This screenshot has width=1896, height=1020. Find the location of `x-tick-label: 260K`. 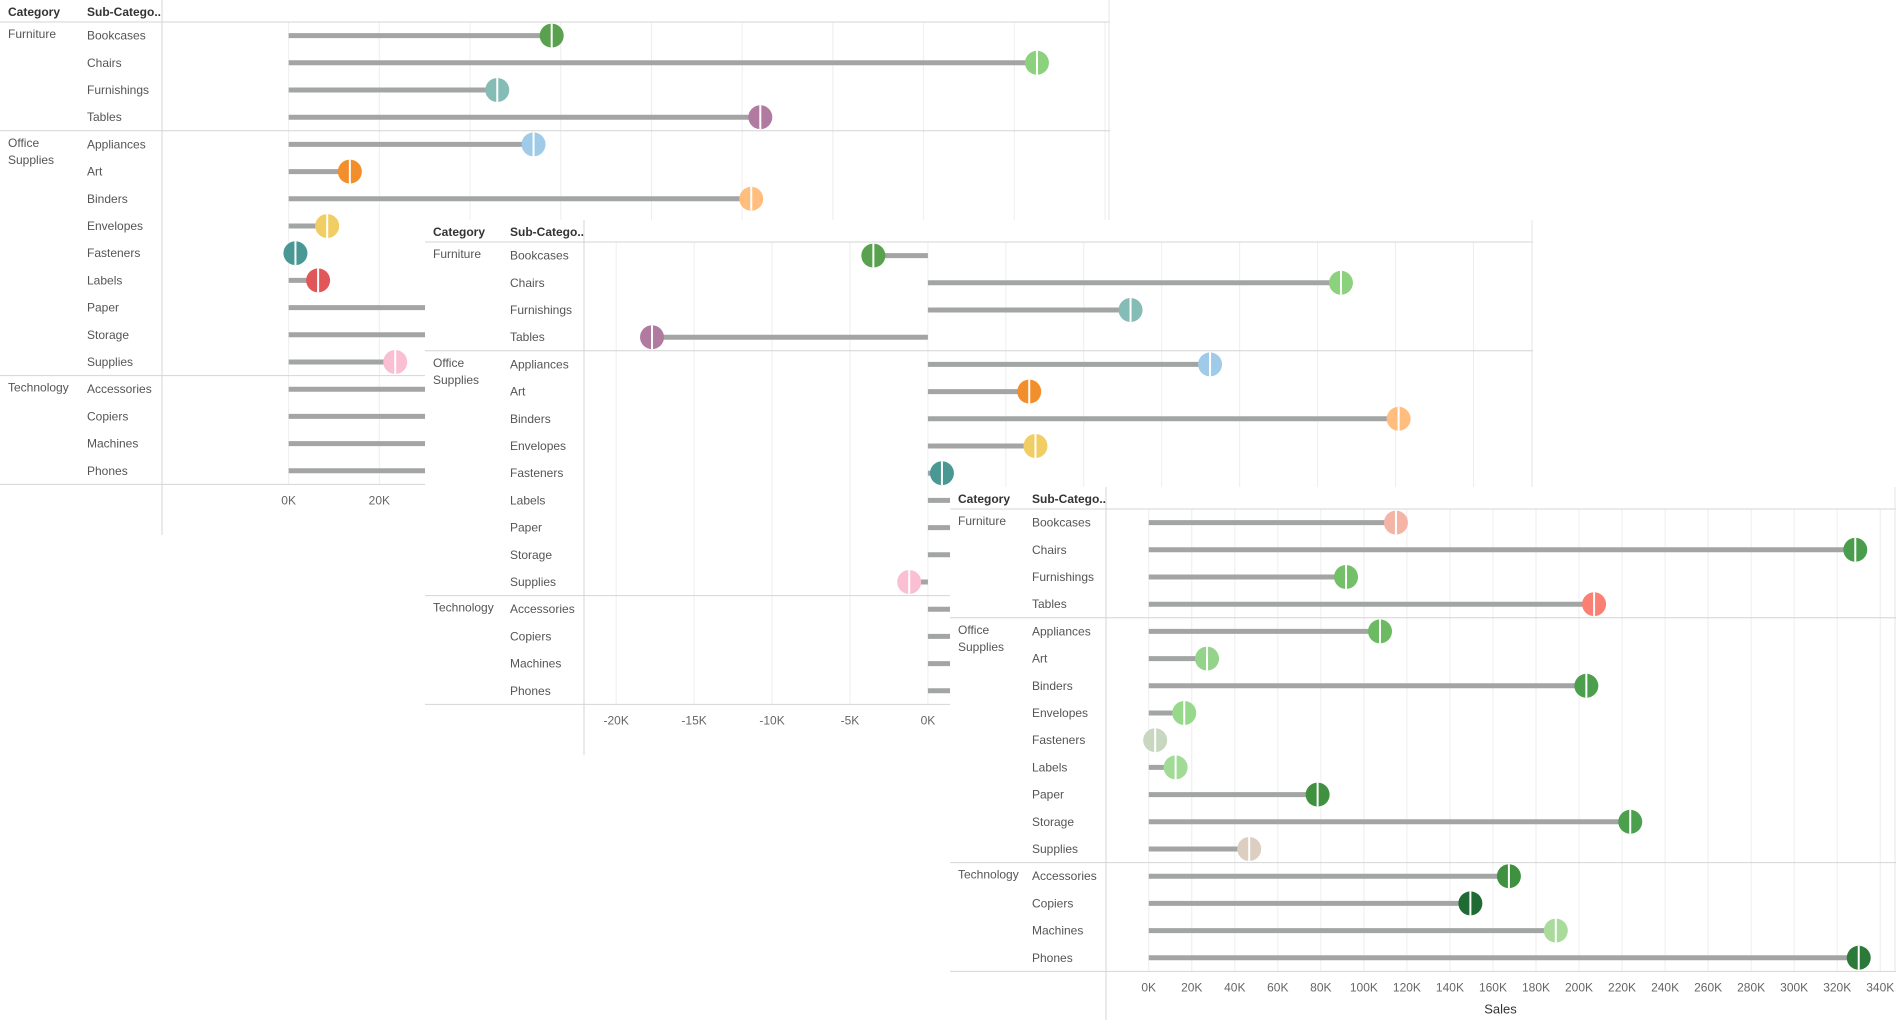

x-tick-label: 260K is located at coordinates (1708, 987).